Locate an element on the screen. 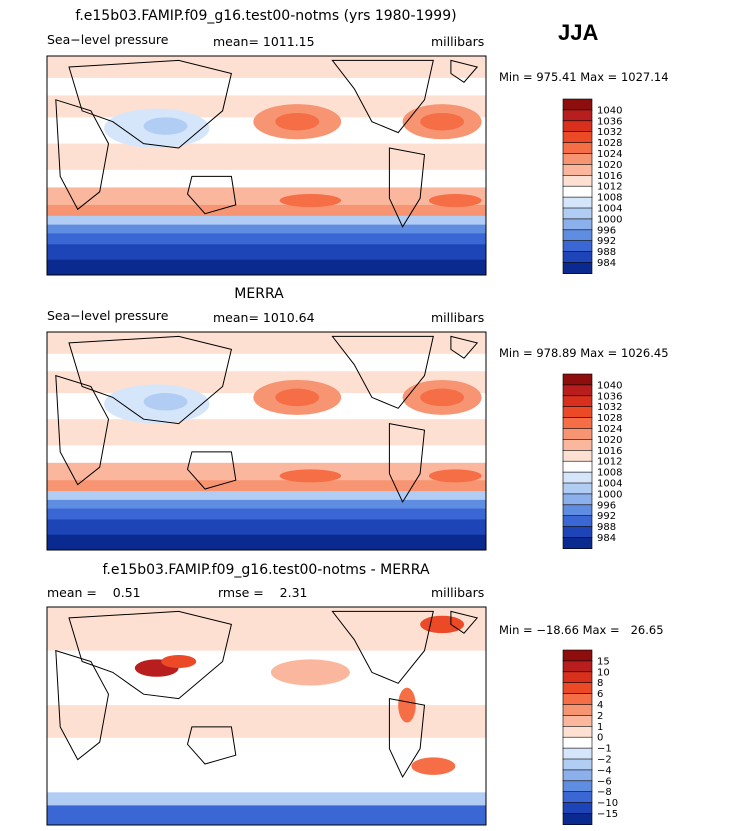 The width and height of the screenshot is (733, 831). colorbar-tick-label: 1016 is located at coordinates (609, 451).